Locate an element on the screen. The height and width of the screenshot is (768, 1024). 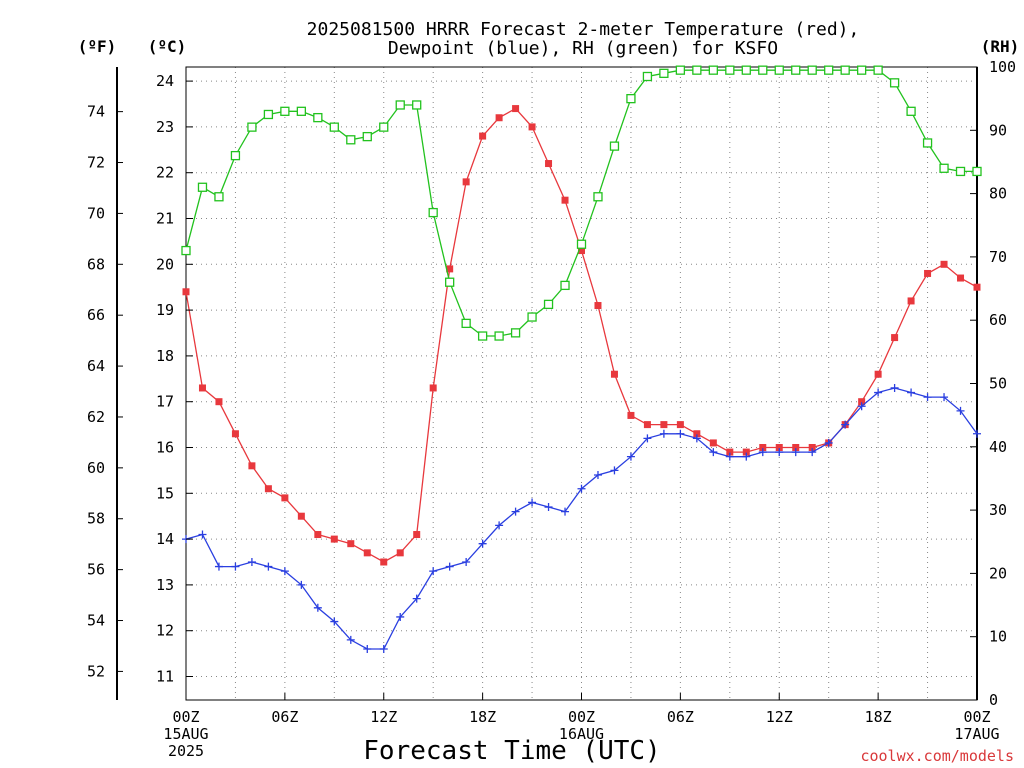
rh-tick-label: 90 is located at coordinates (998, 130).